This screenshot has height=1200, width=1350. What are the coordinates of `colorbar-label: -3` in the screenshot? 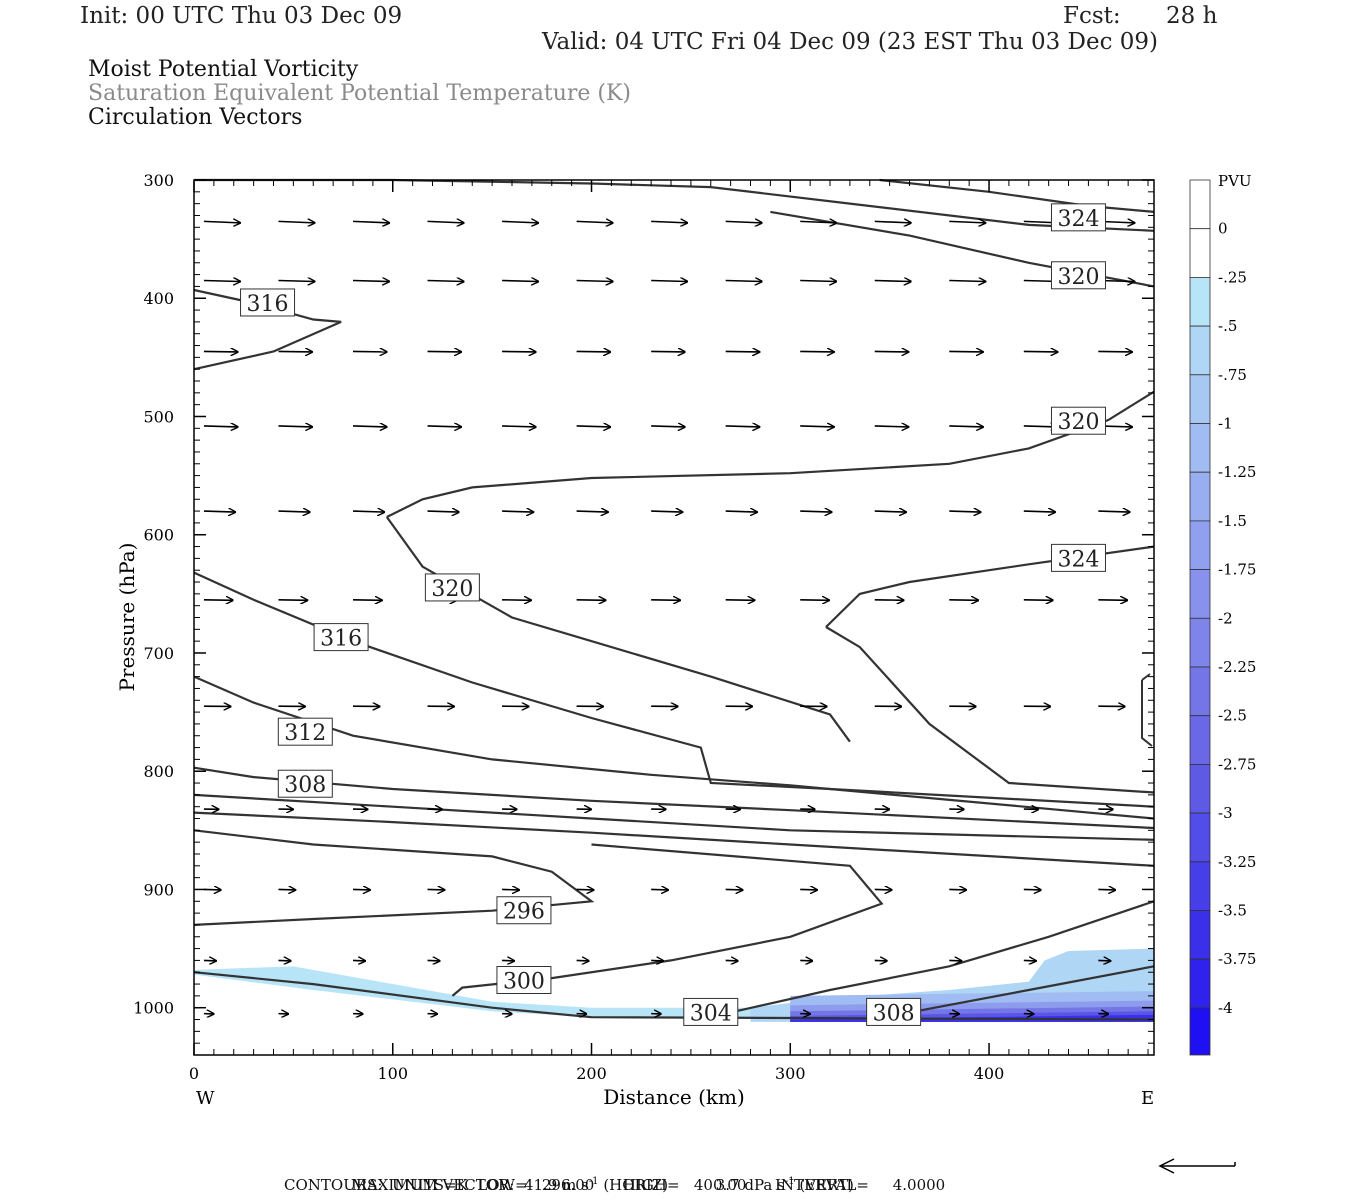 It's located at (1225, 813).